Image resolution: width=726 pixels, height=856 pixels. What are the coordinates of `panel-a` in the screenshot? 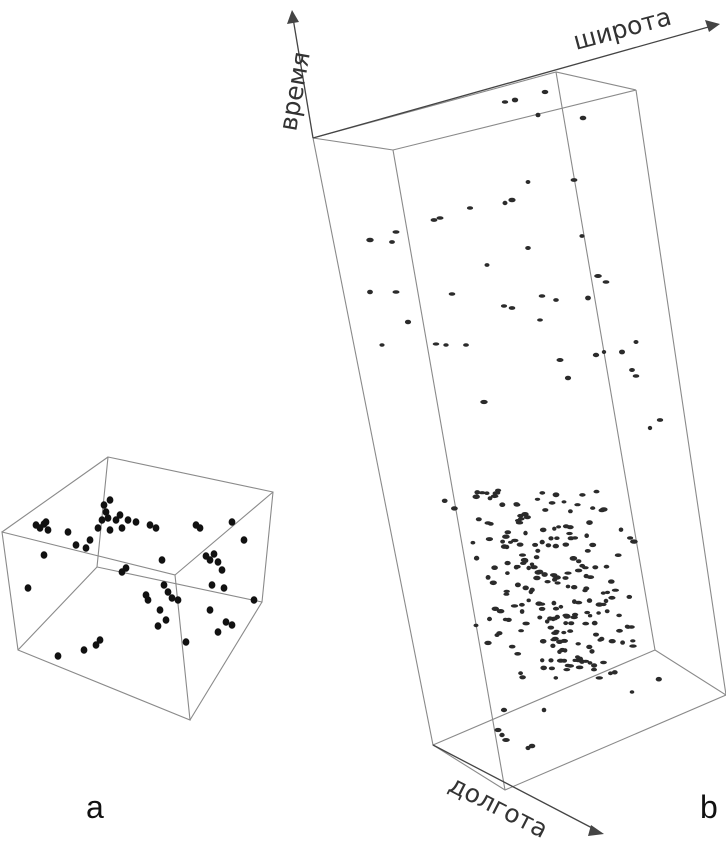 It's located at (137, 588).